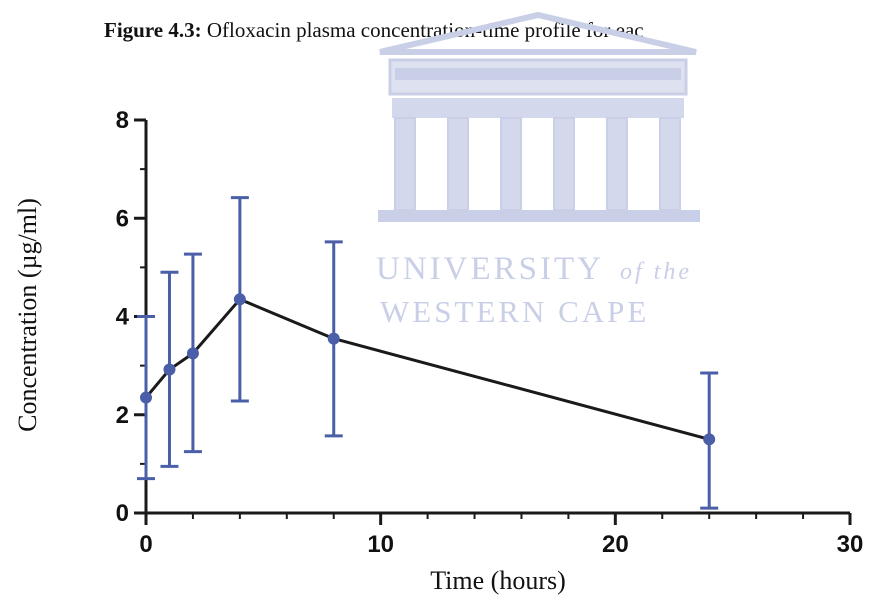 Image resolution: width=872 pixels, height=600 pixels. I want to click on y-tick-label: 8, so click(122, 120).